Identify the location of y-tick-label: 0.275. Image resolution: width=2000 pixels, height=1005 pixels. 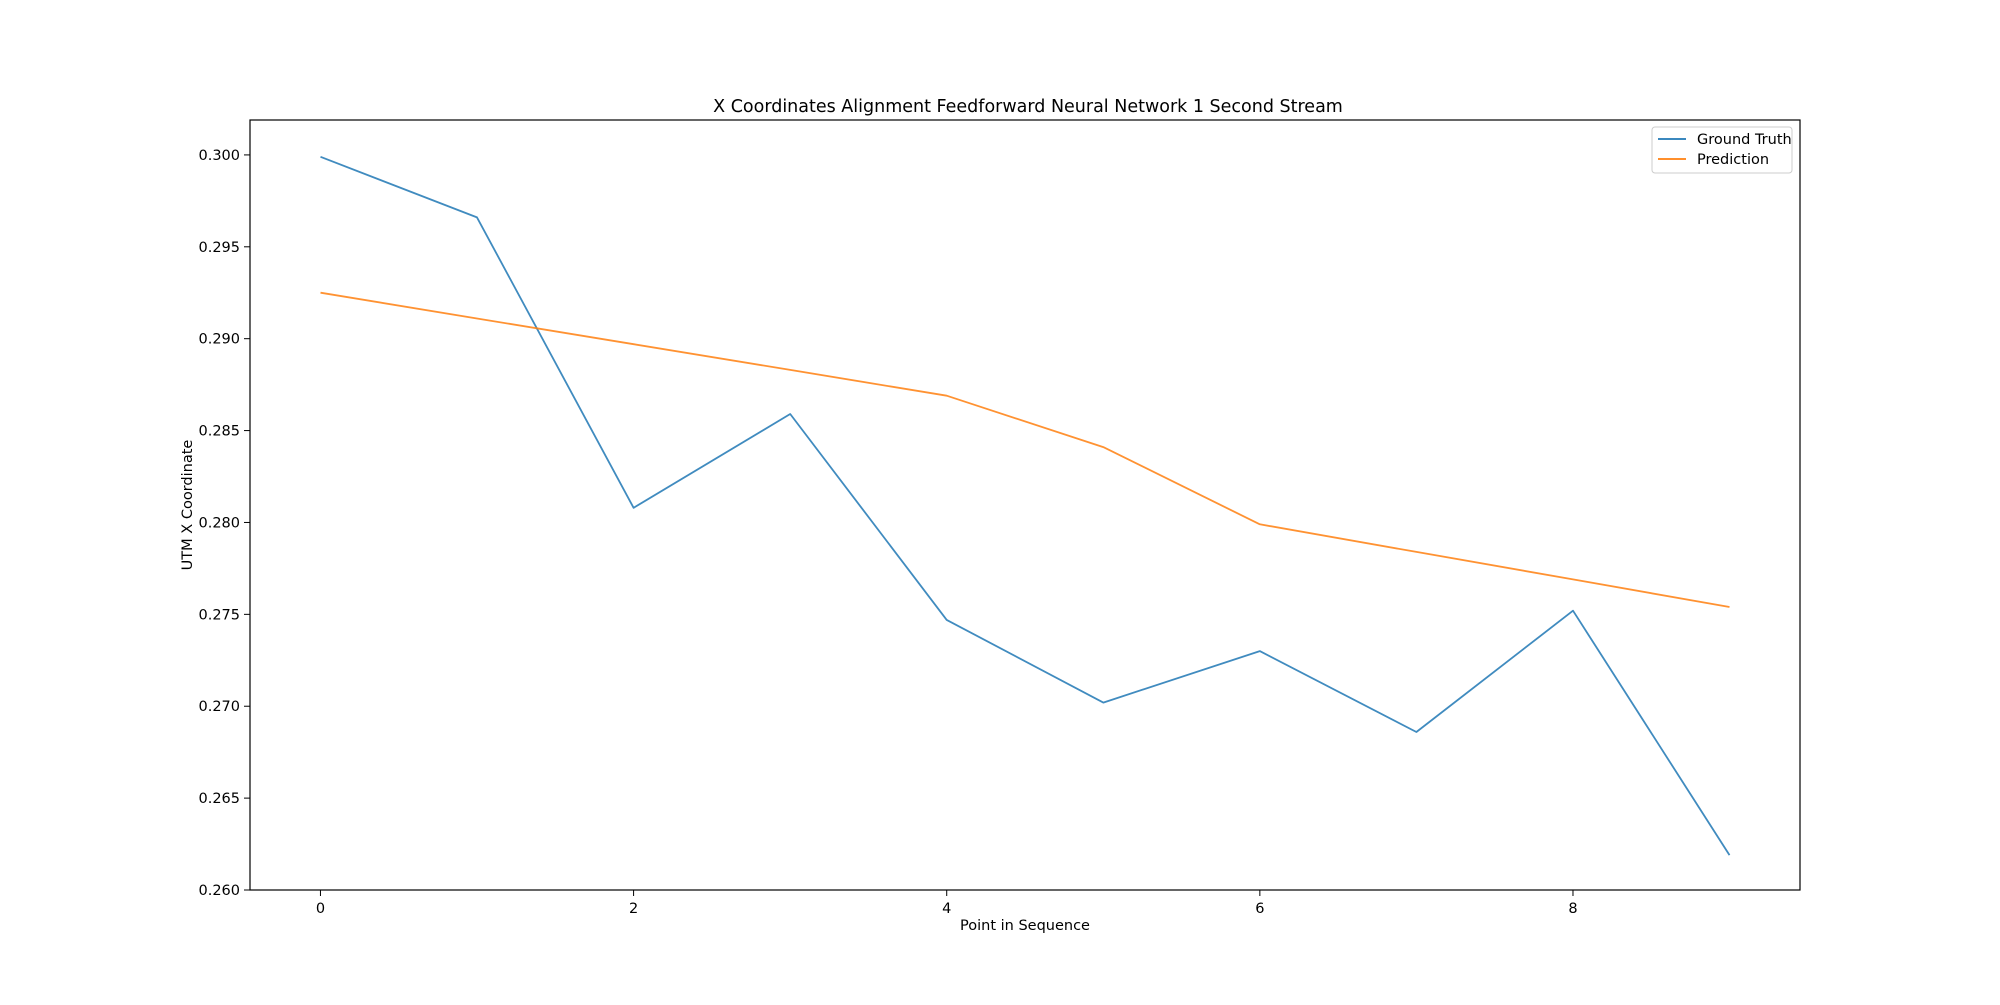
(219, 615).